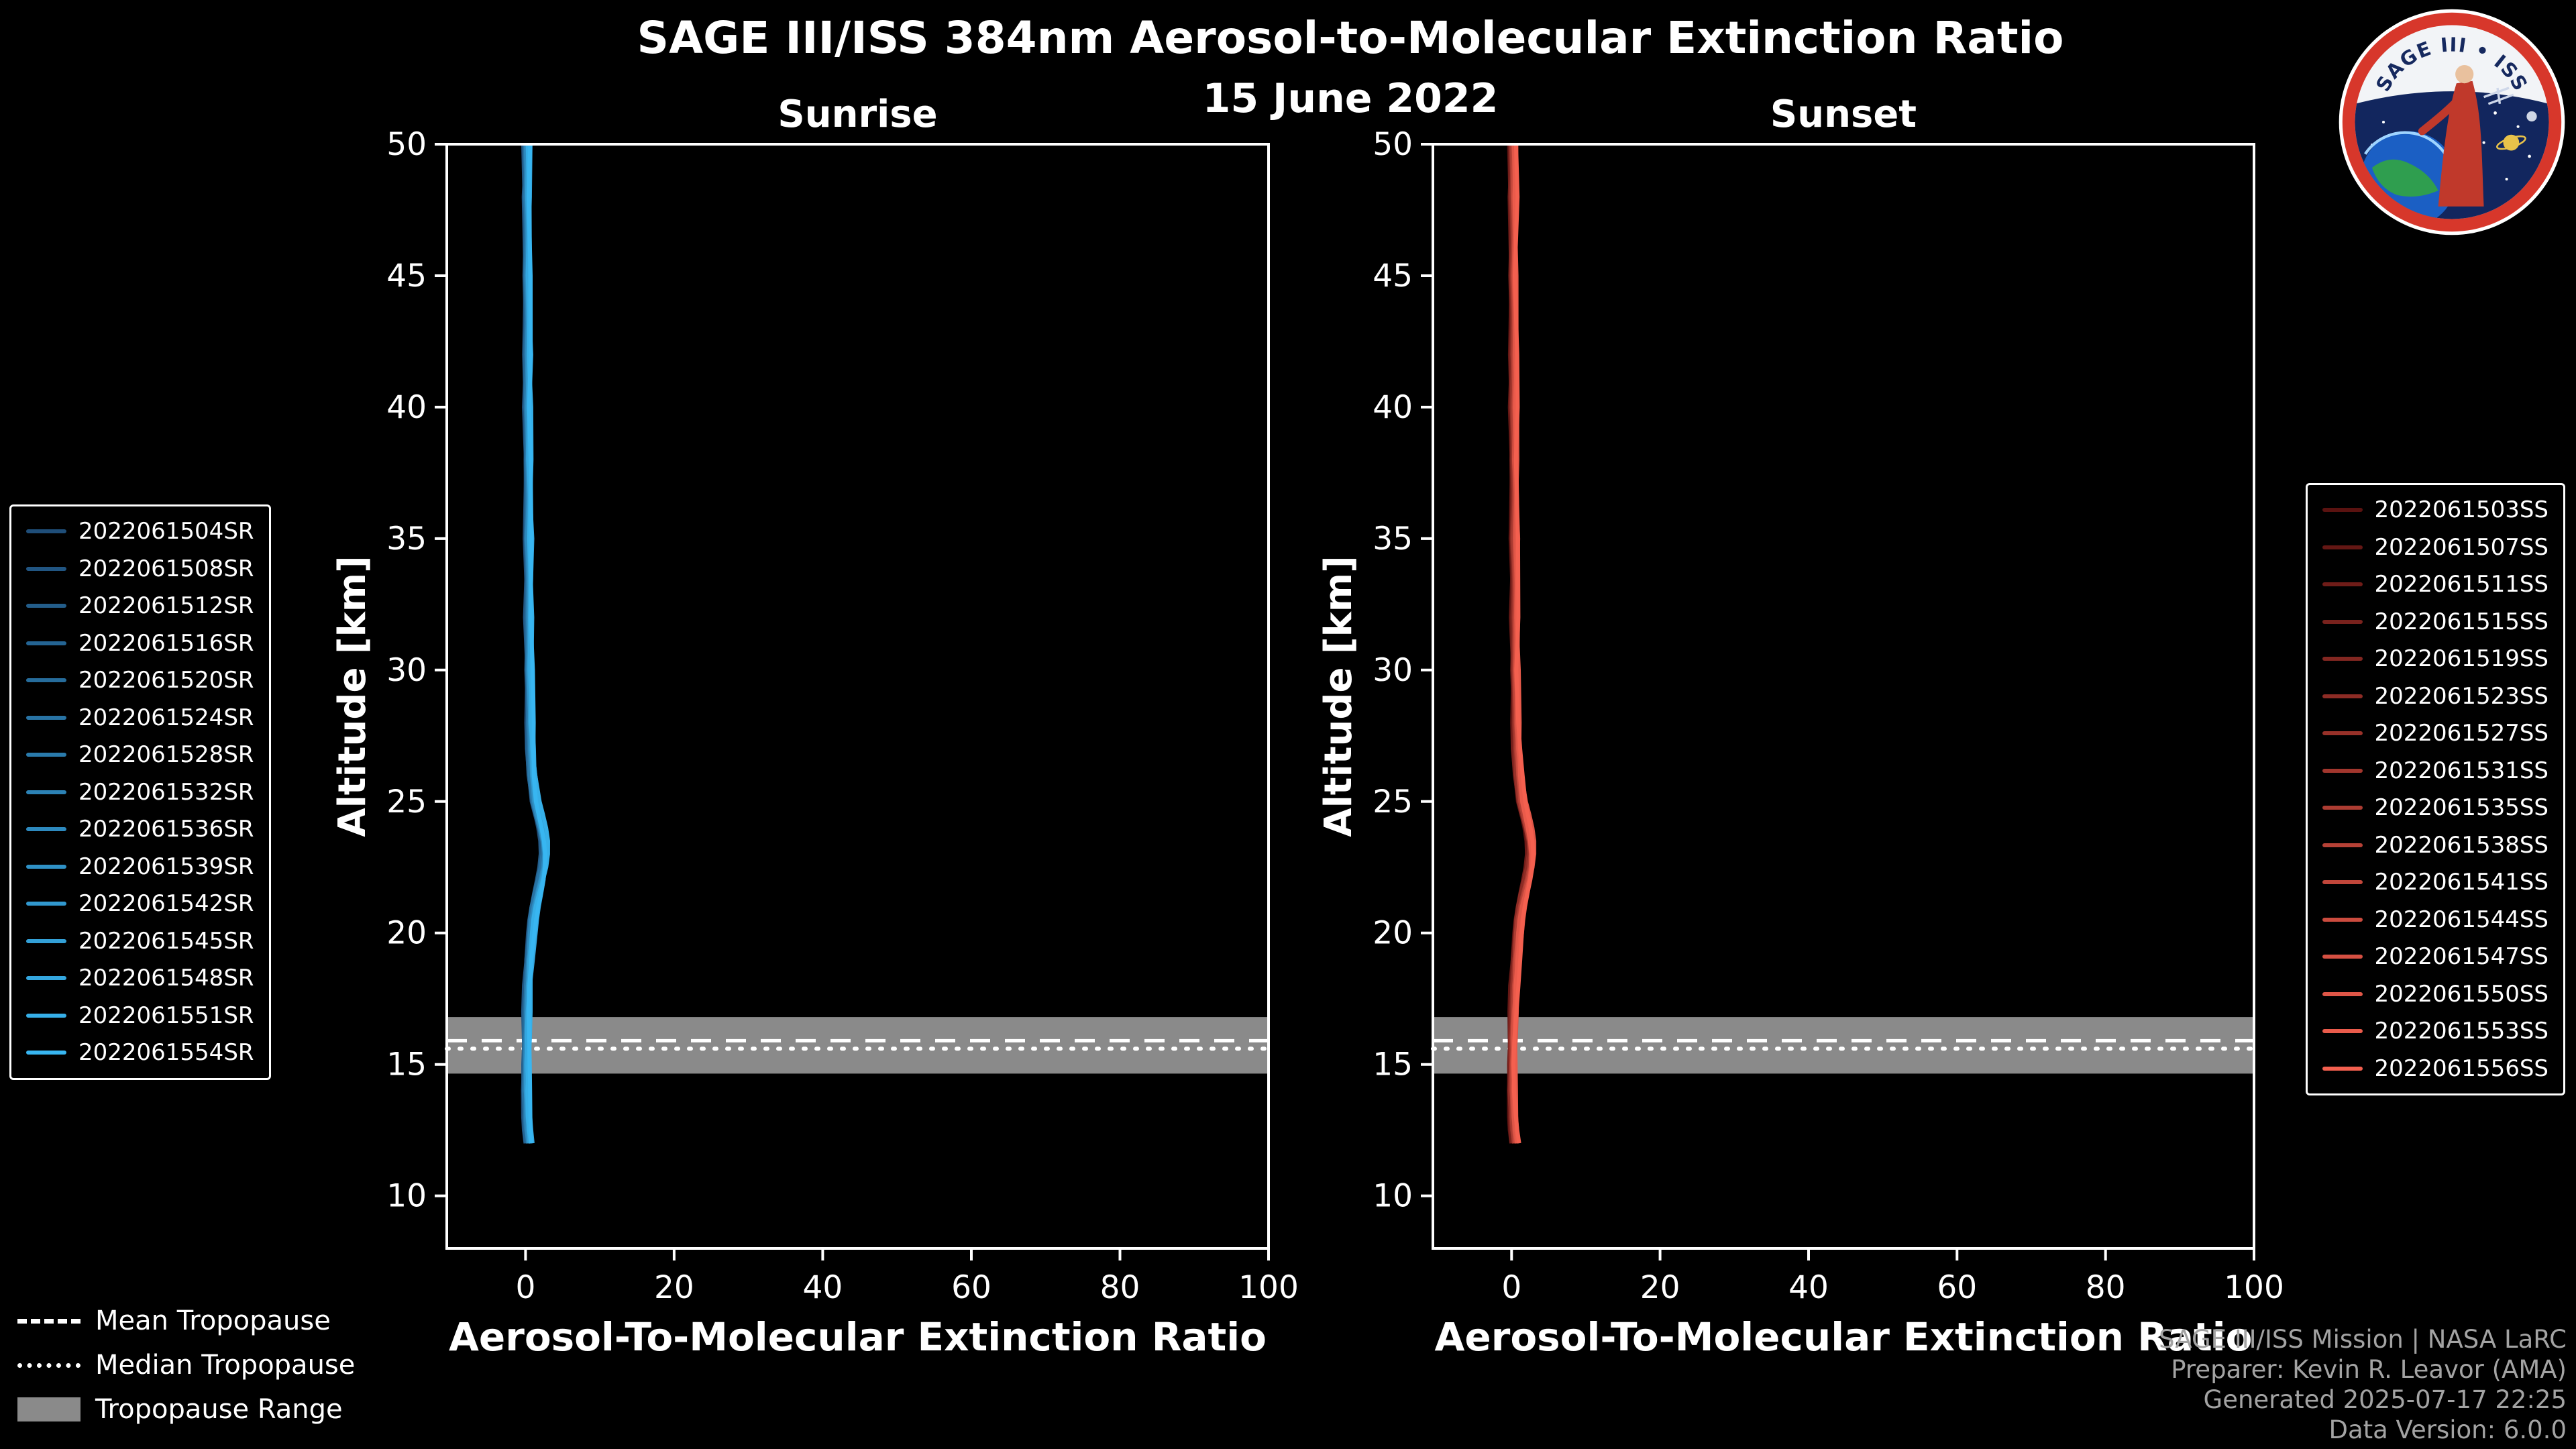 The height and width of the screenshot is (1449, 2576). I want to click on legend-item: 2022061542SR, so click(140, 904).